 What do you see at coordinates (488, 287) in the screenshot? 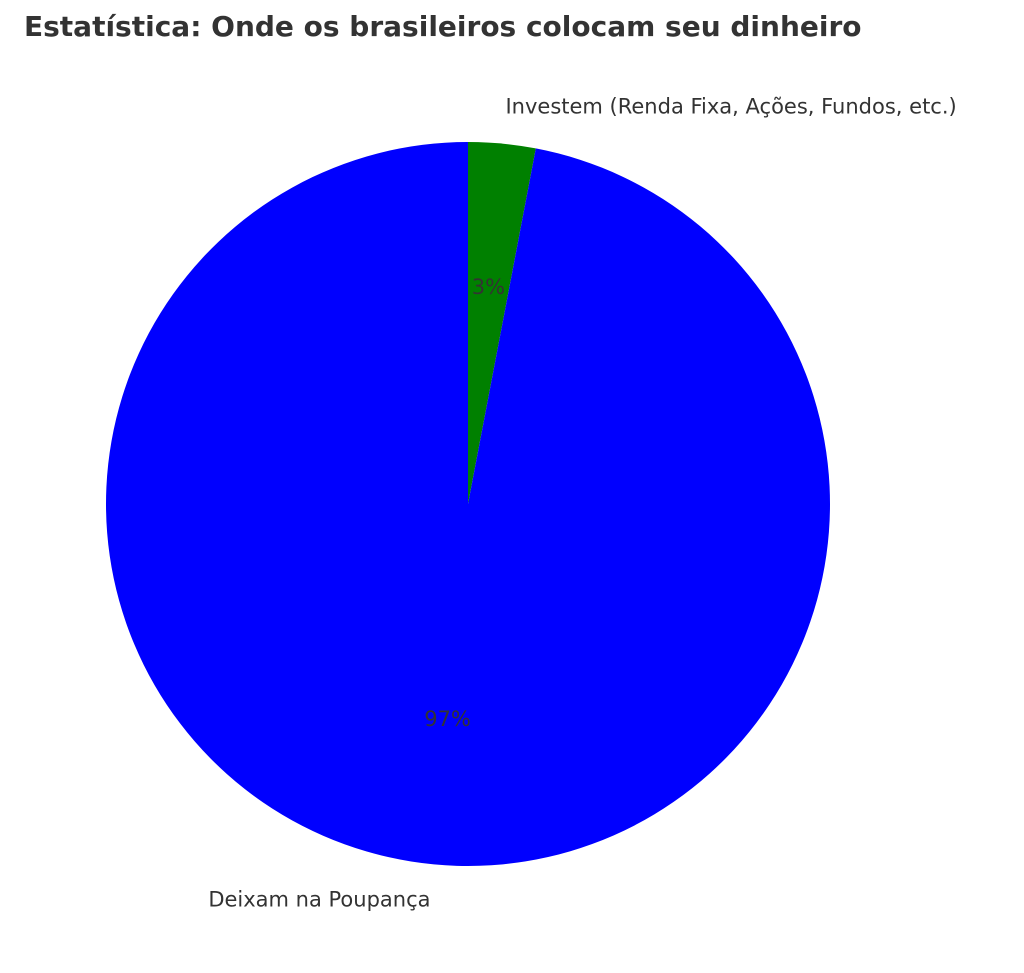
I see `percent-label: 3%` at bounding box center [488, 287].